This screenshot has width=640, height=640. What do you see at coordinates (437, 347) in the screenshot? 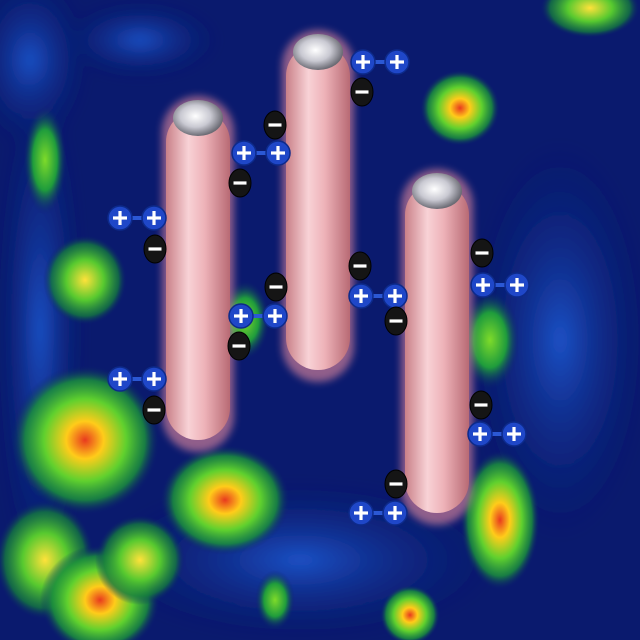
I see `rod-right` at bounding box center [437, 347].